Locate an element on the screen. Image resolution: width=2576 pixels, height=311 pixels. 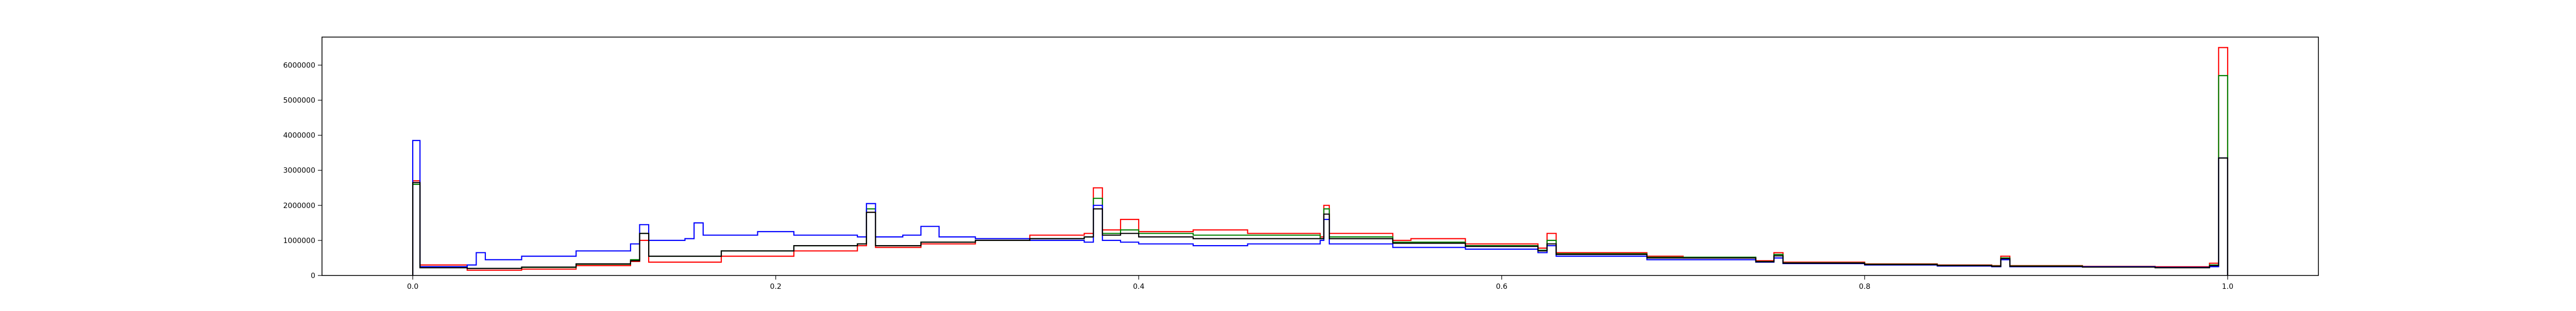
y-tick-label: 1000000 is located at coordinates (299, 241).